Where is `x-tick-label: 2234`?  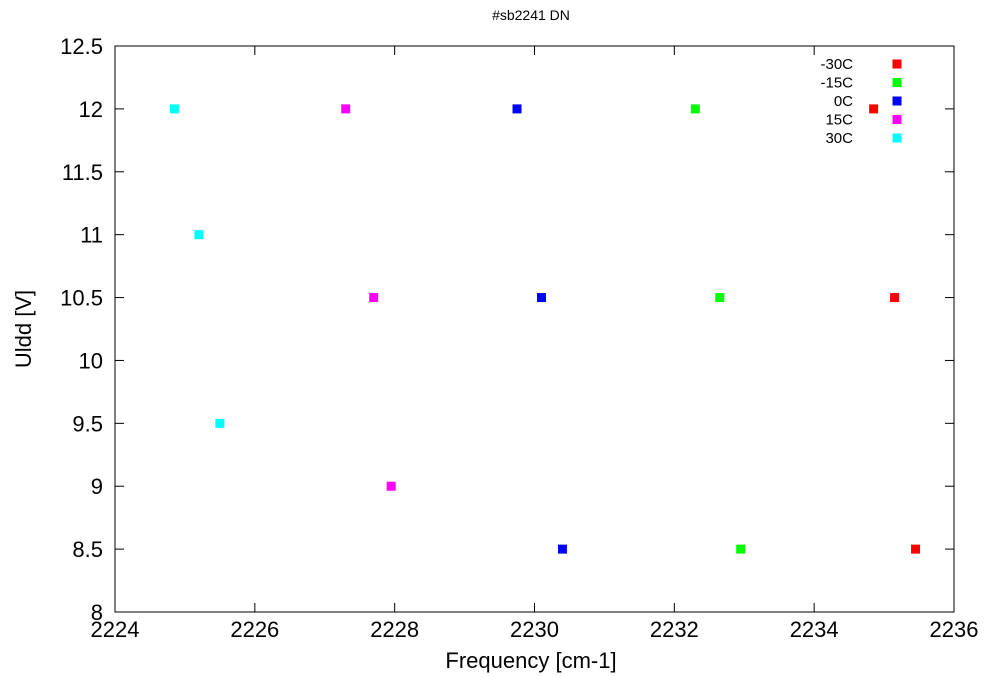
x-tick-label: 2234 is located at coordinates (814, 629).